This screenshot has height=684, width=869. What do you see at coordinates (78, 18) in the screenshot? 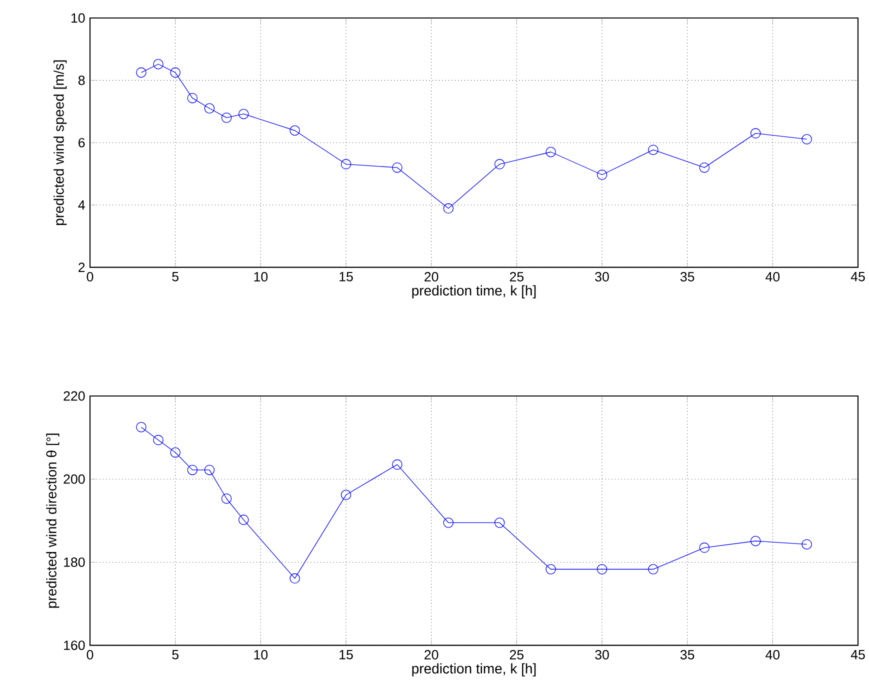
I see `y-tick-label: 10` at bounding box center [78, 18].